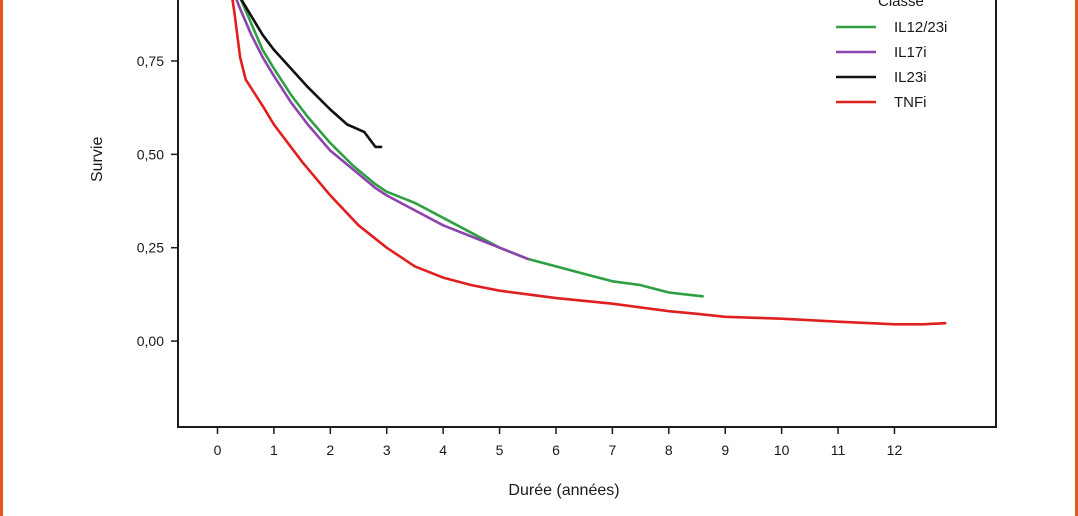 This screenshot has width=1078, height=516. I want to click on legend-label-tnfi: TNFi, so click(910, 102).